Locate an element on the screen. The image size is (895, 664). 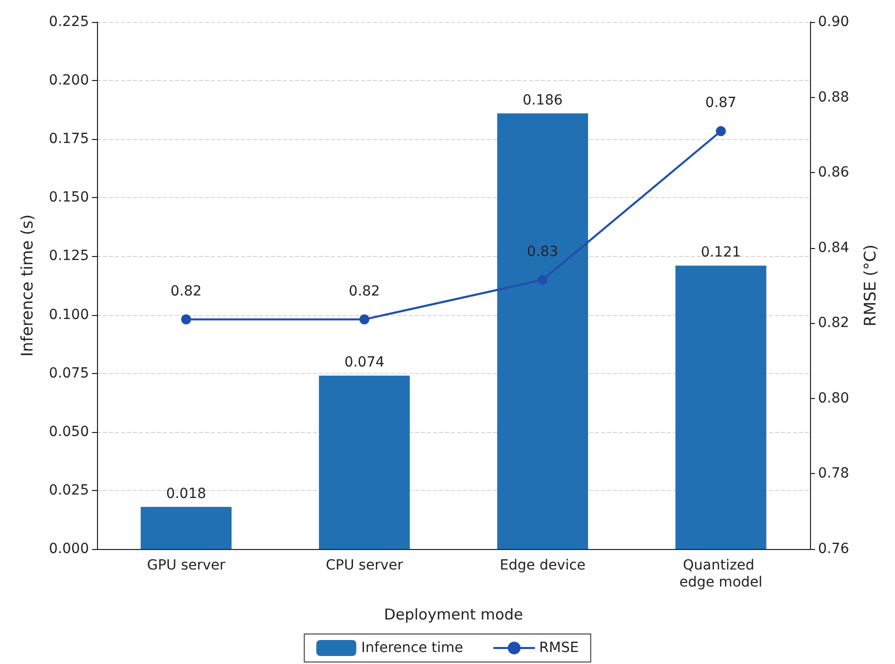
y-tick-label: 0.200 is located at coordinates (68, 80).